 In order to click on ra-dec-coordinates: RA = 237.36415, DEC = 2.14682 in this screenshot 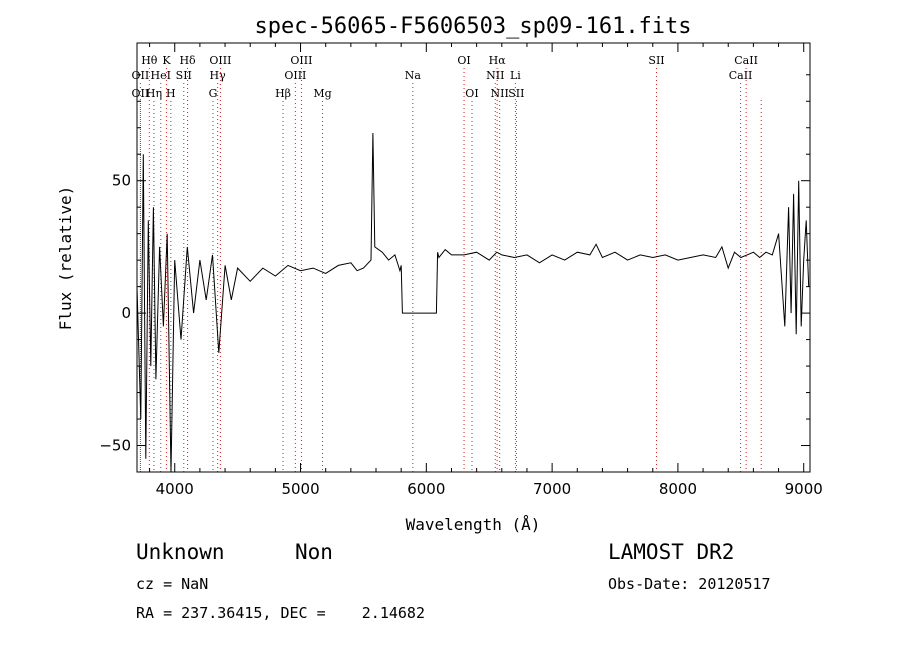, I will do `click(280, 613)`.